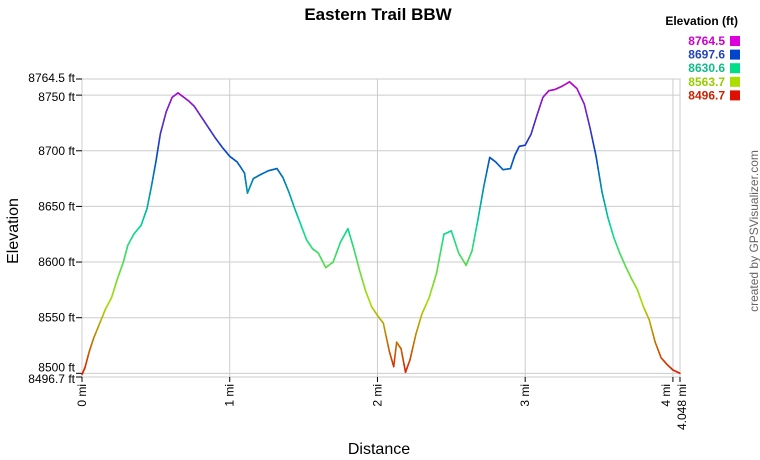  I want to click on y-tick-label: 8750 ft, so click(56, 97).